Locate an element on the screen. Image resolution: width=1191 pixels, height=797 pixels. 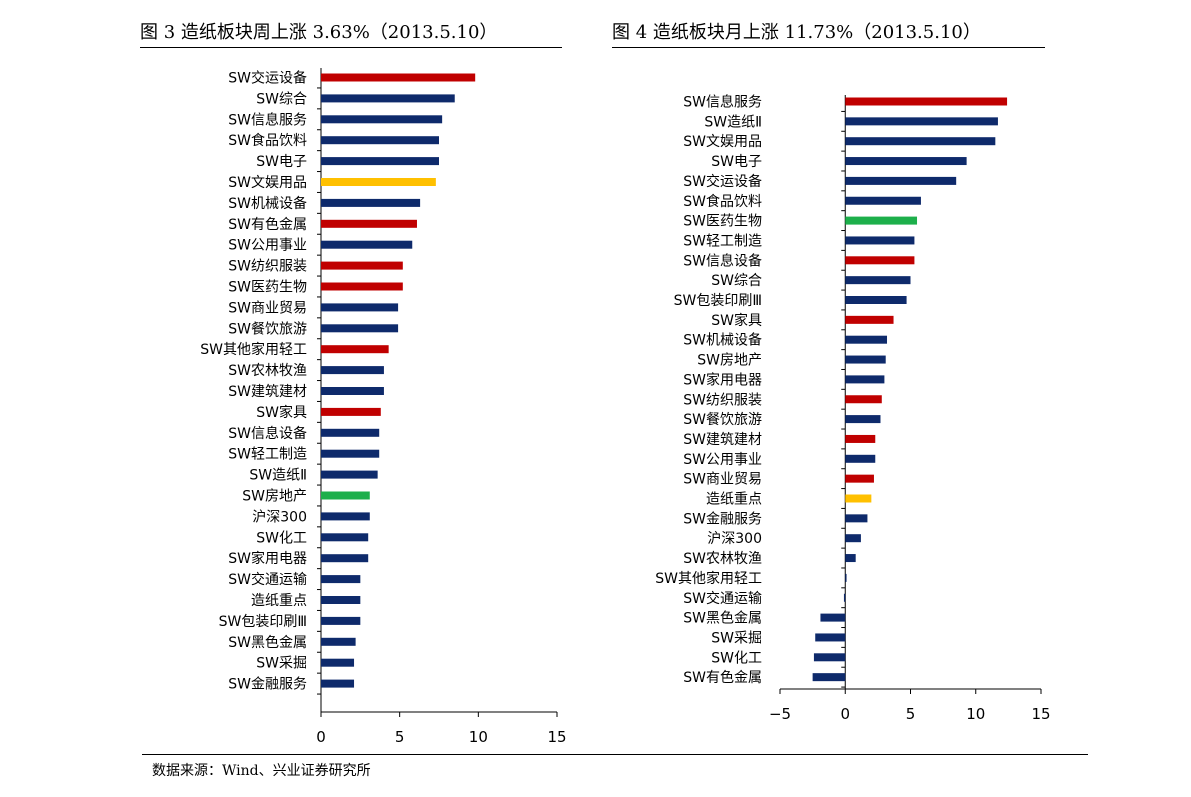
value-tick-label: −5 is located at coordinates (780, 714).